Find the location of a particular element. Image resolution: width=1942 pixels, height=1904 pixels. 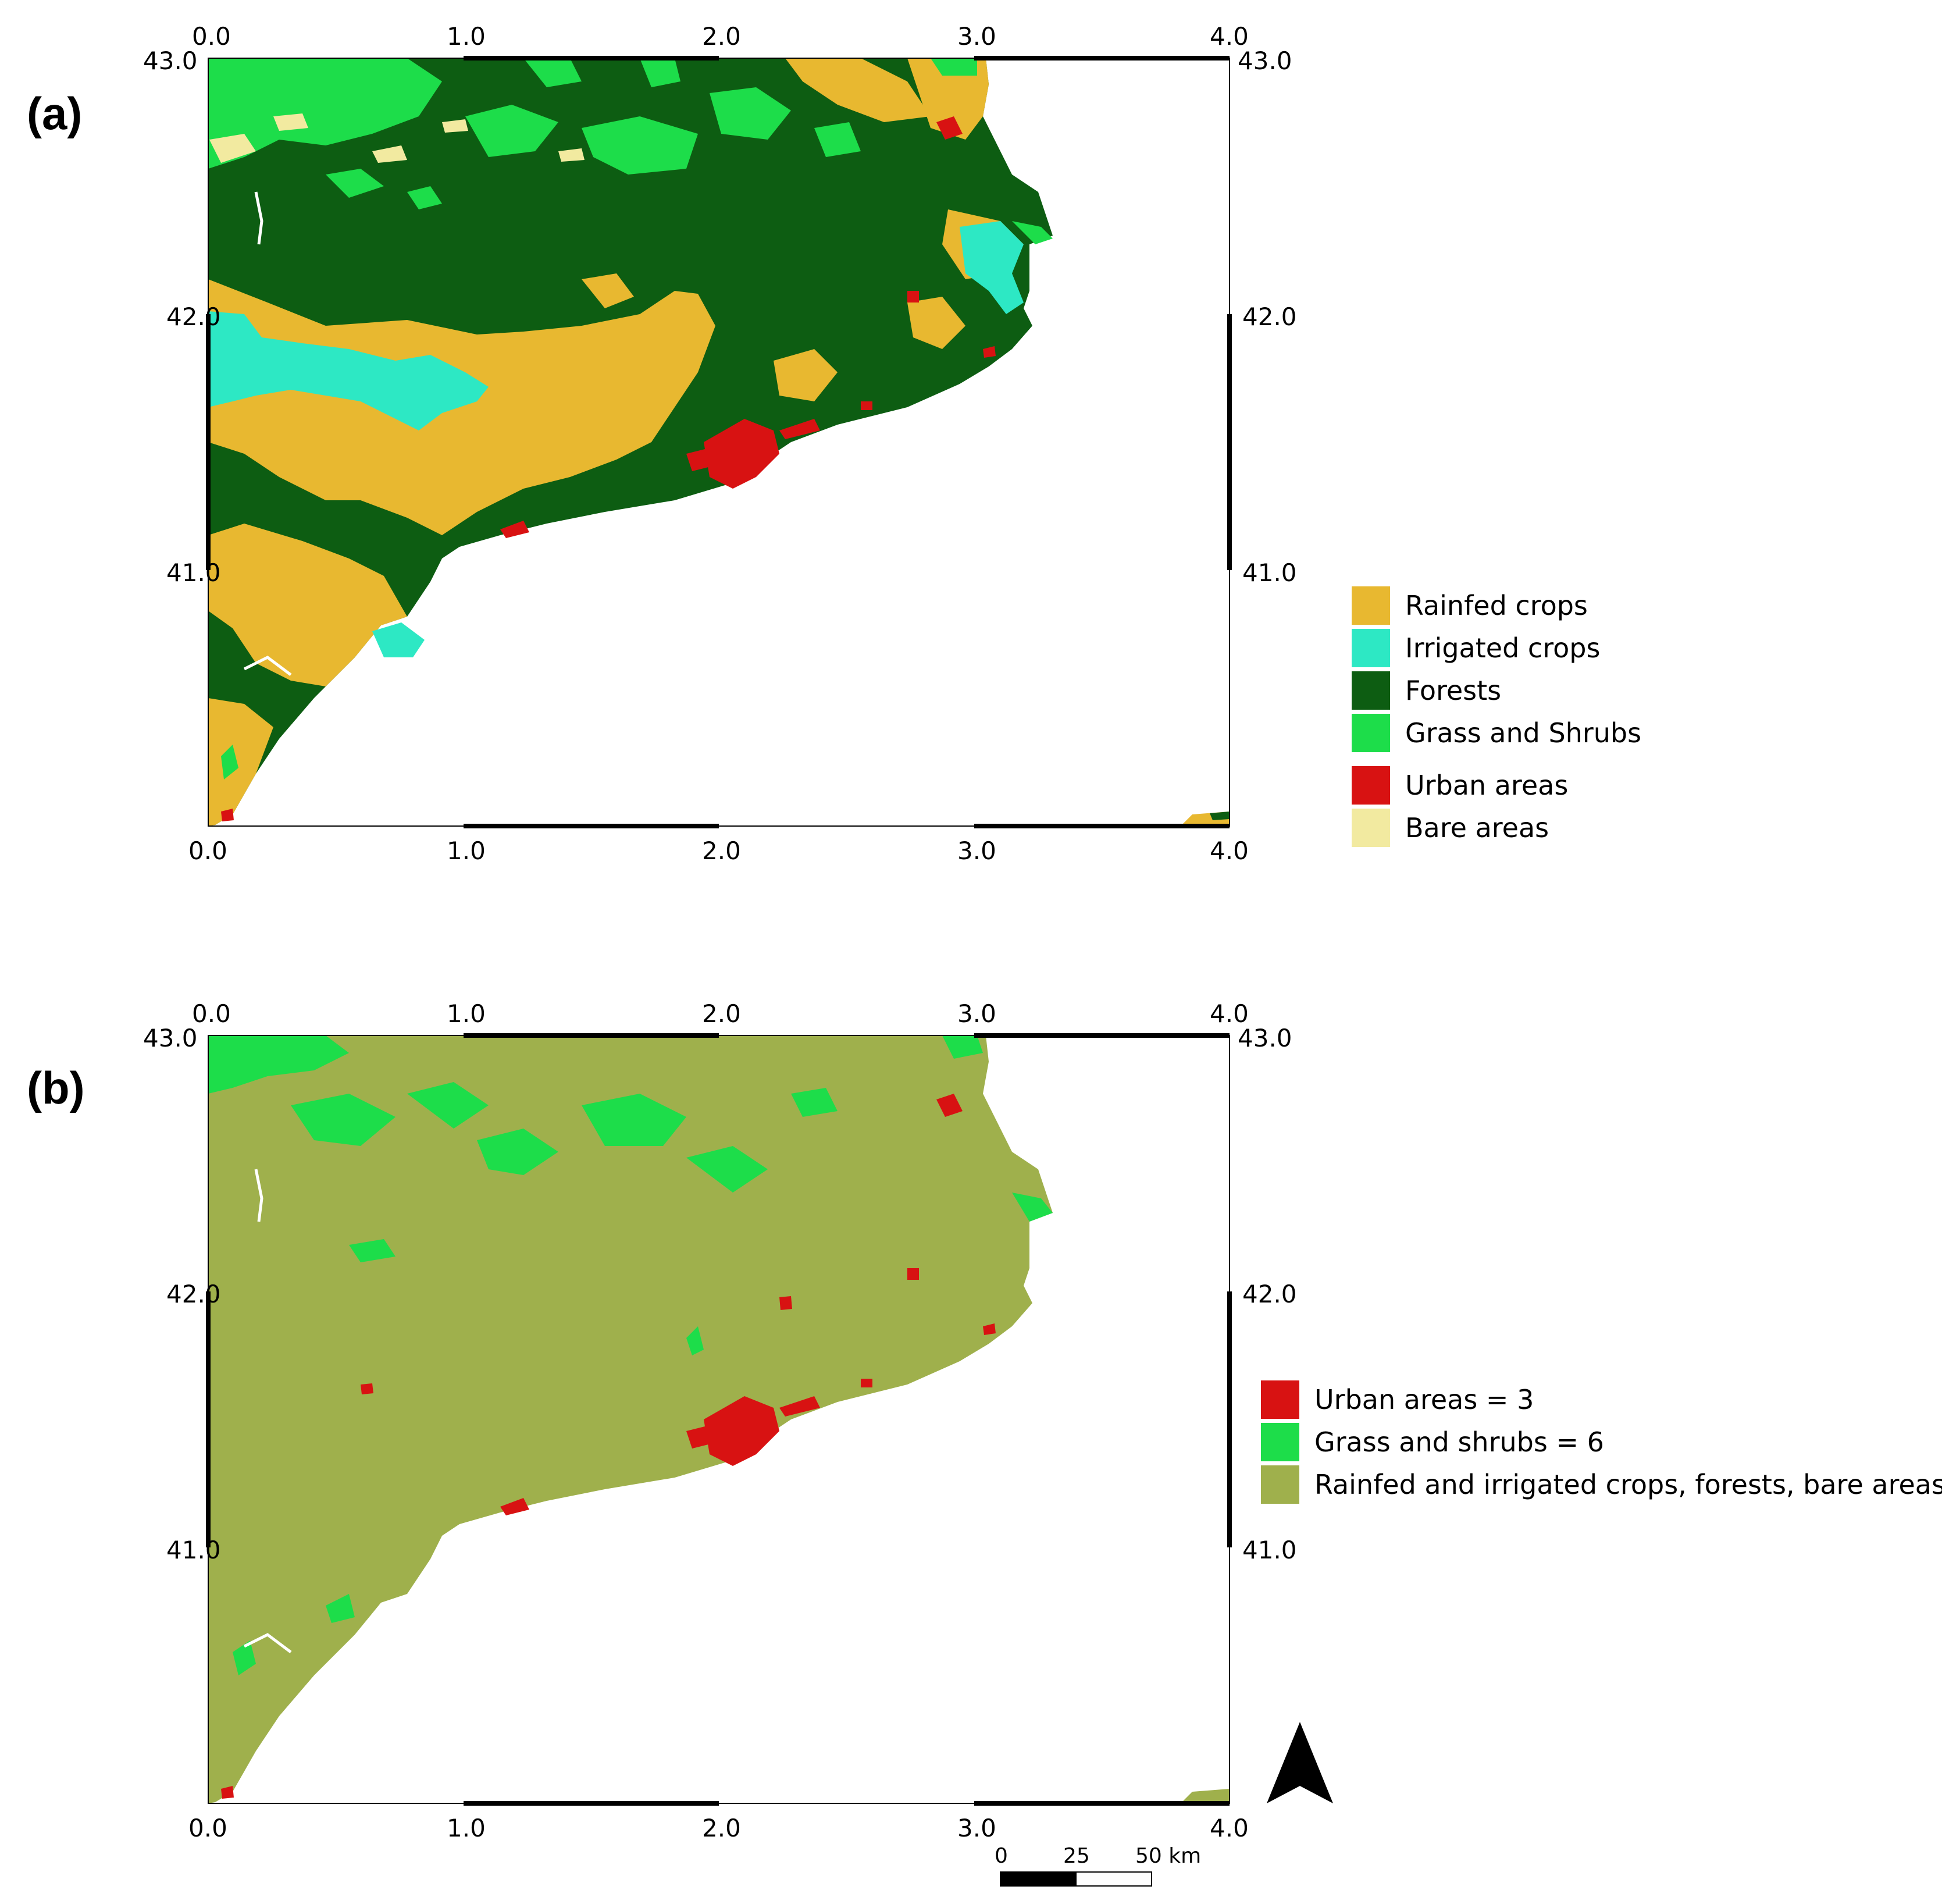

map-a-ytick-right-2: 41.0 is located at coordinates (1269, 572).